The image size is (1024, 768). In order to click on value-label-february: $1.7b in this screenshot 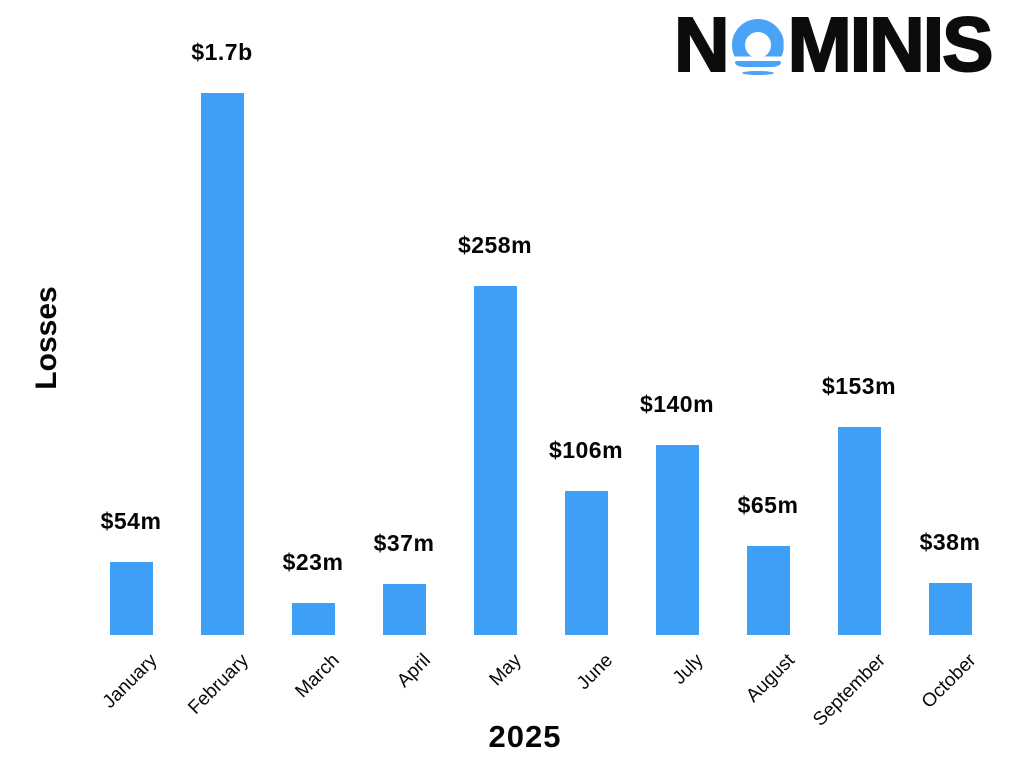, I will do `click(222, 52)`.